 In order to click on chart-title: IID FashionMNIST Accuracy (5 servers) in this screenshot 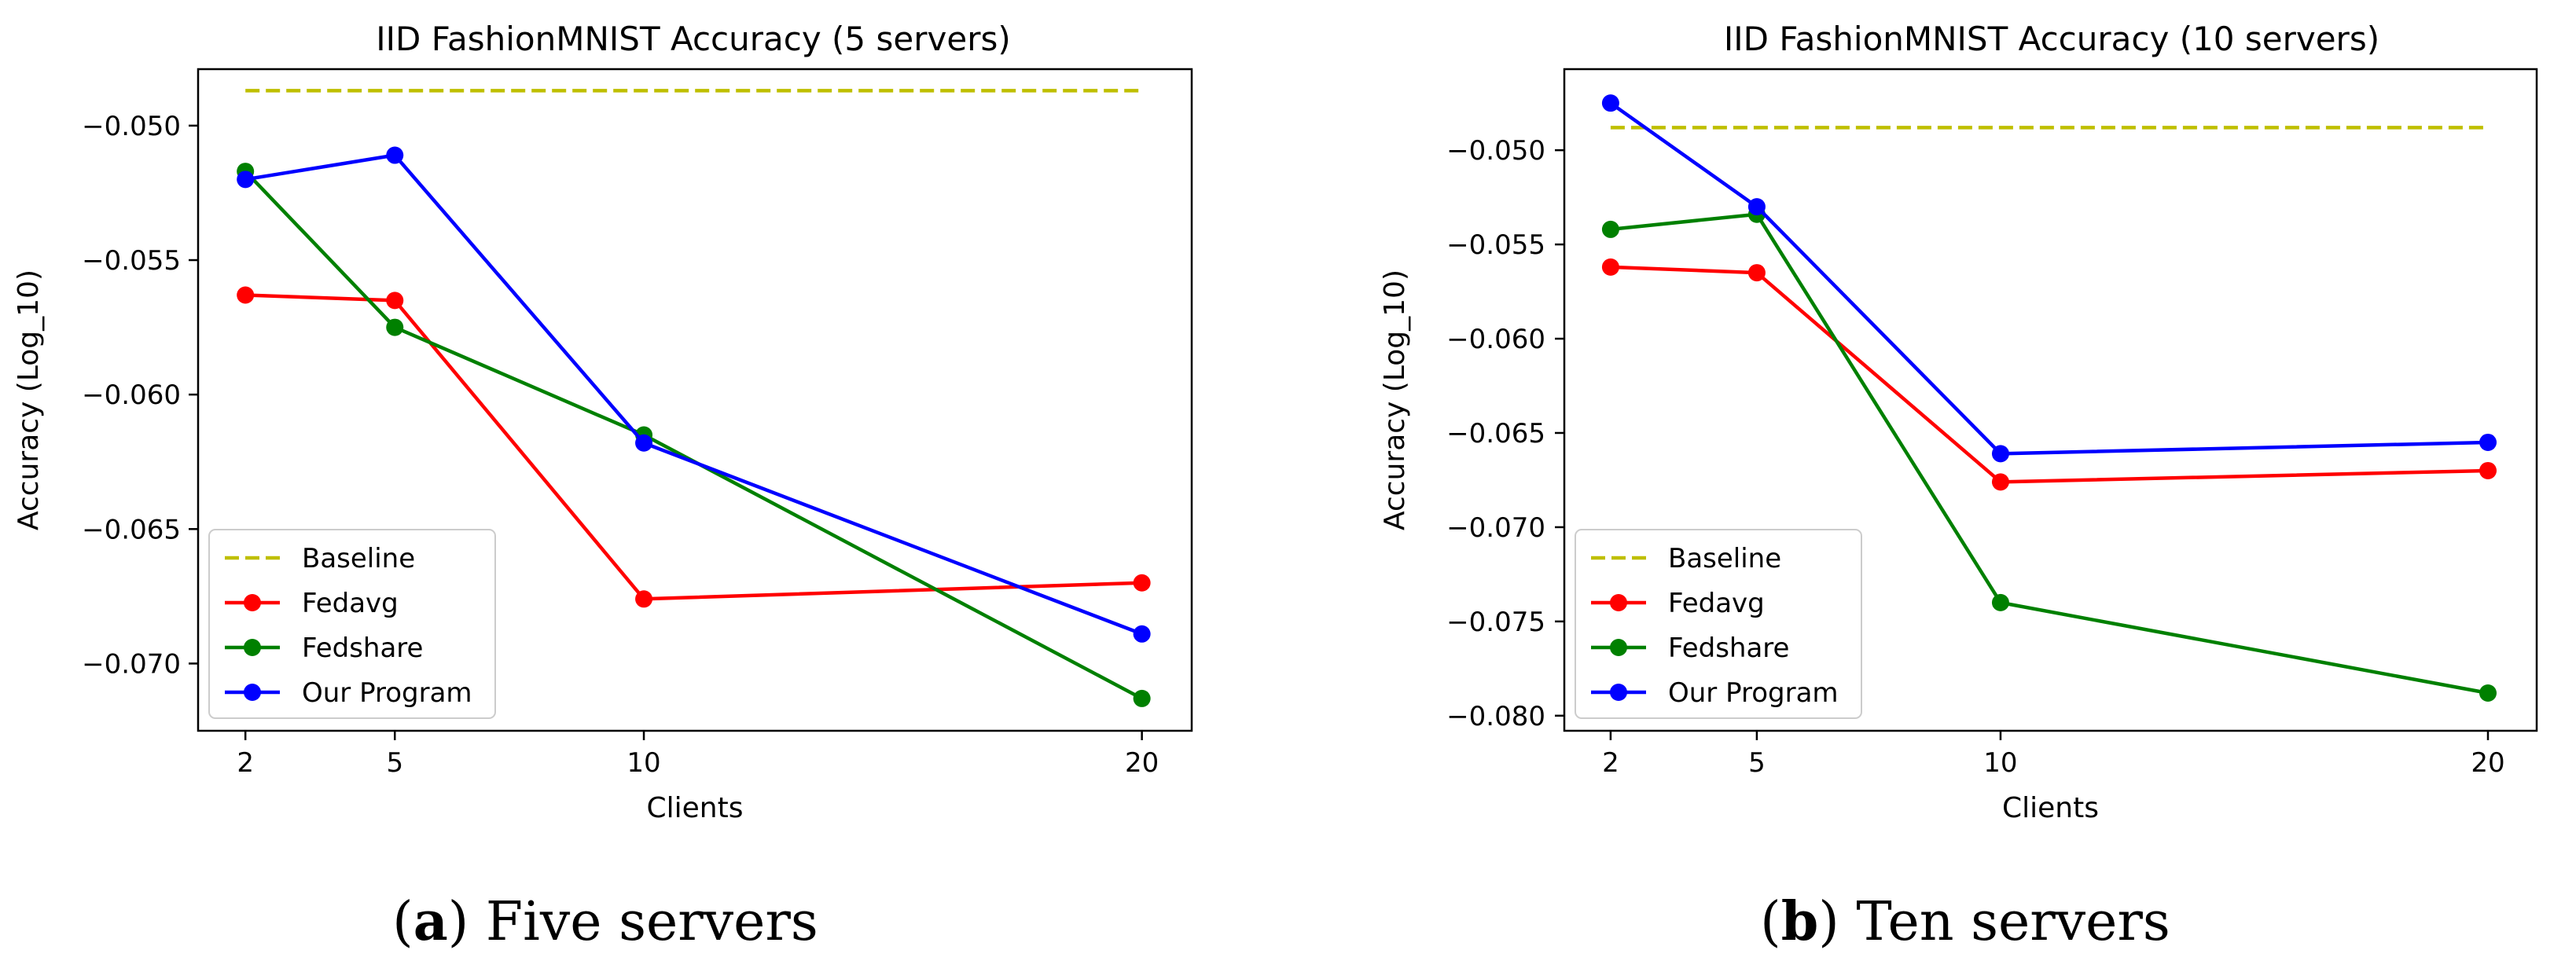, I will do `click(693, 39)`.